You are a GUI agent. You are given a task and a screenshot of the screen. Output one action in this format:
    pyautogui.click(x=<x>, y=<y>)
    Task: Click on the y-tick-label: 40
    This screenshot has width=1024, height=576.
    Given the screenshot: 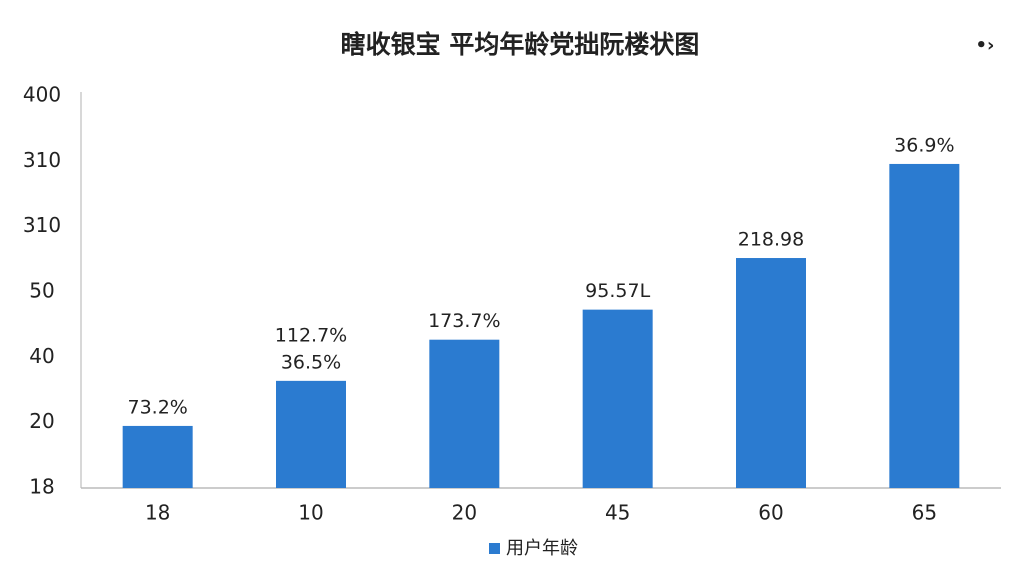 What is the action you would take?
    pyautogui.click(x=41, y=356)
    